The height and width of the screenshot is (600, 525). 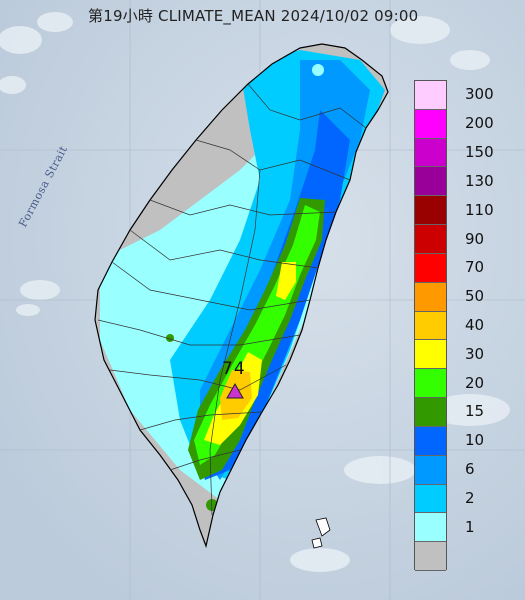 I want to click on max-value-label: 74, so click(x=234, y=369).